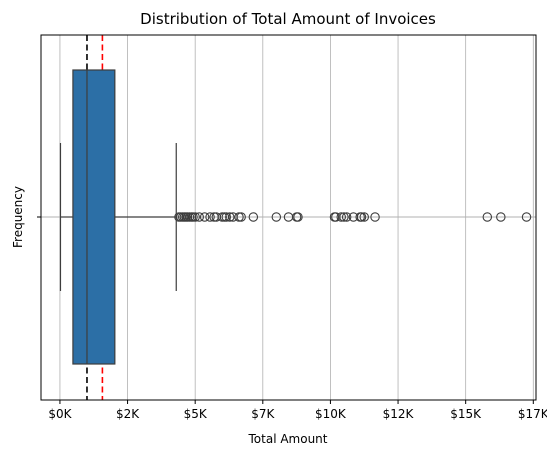 This screenshot has height=459, width=547. Describe the element at coordinates (118, 217) in the screenshot. I see `box-layer` at that location.